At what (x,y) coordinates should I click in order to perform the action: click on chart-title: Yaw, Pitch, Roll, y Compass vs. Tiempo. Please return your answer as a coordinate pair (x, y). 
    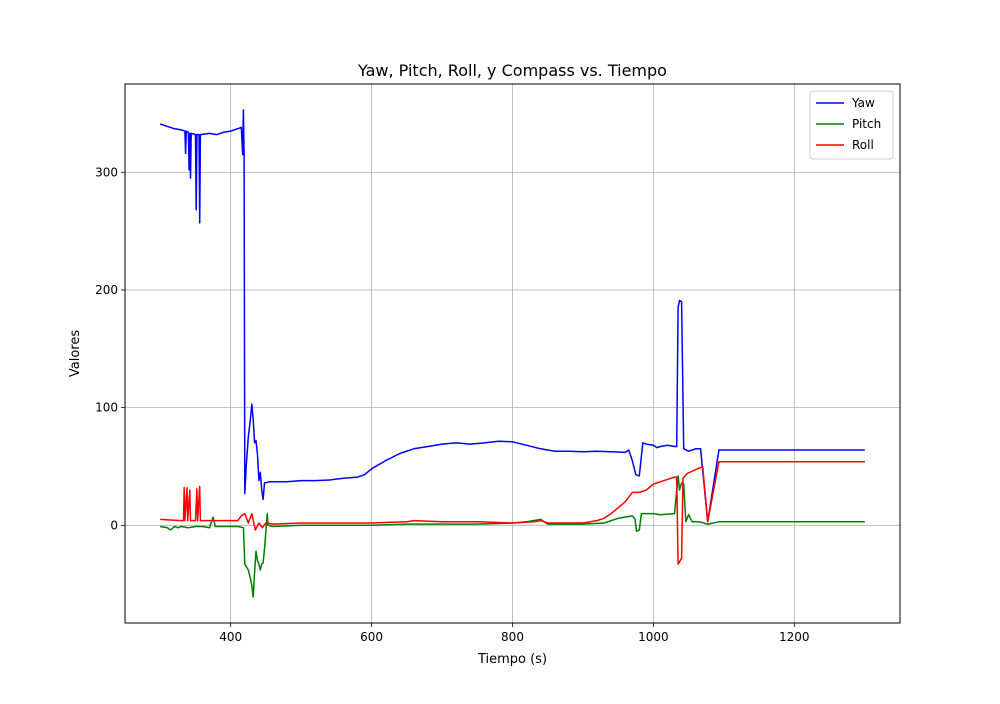
    Looking at the image, I should click on (512, 70).